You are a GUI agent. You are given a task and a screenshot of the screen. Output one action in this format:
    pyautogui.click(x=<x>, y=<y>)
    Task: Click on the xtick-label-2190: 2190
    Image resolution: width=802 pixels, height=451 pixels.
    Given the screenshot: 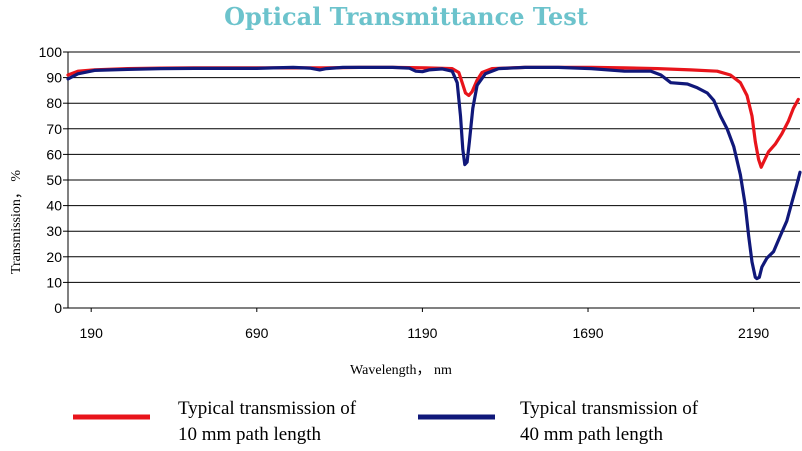 What is the action you would take?
    pyautogui.click(x=753, y=333)
    